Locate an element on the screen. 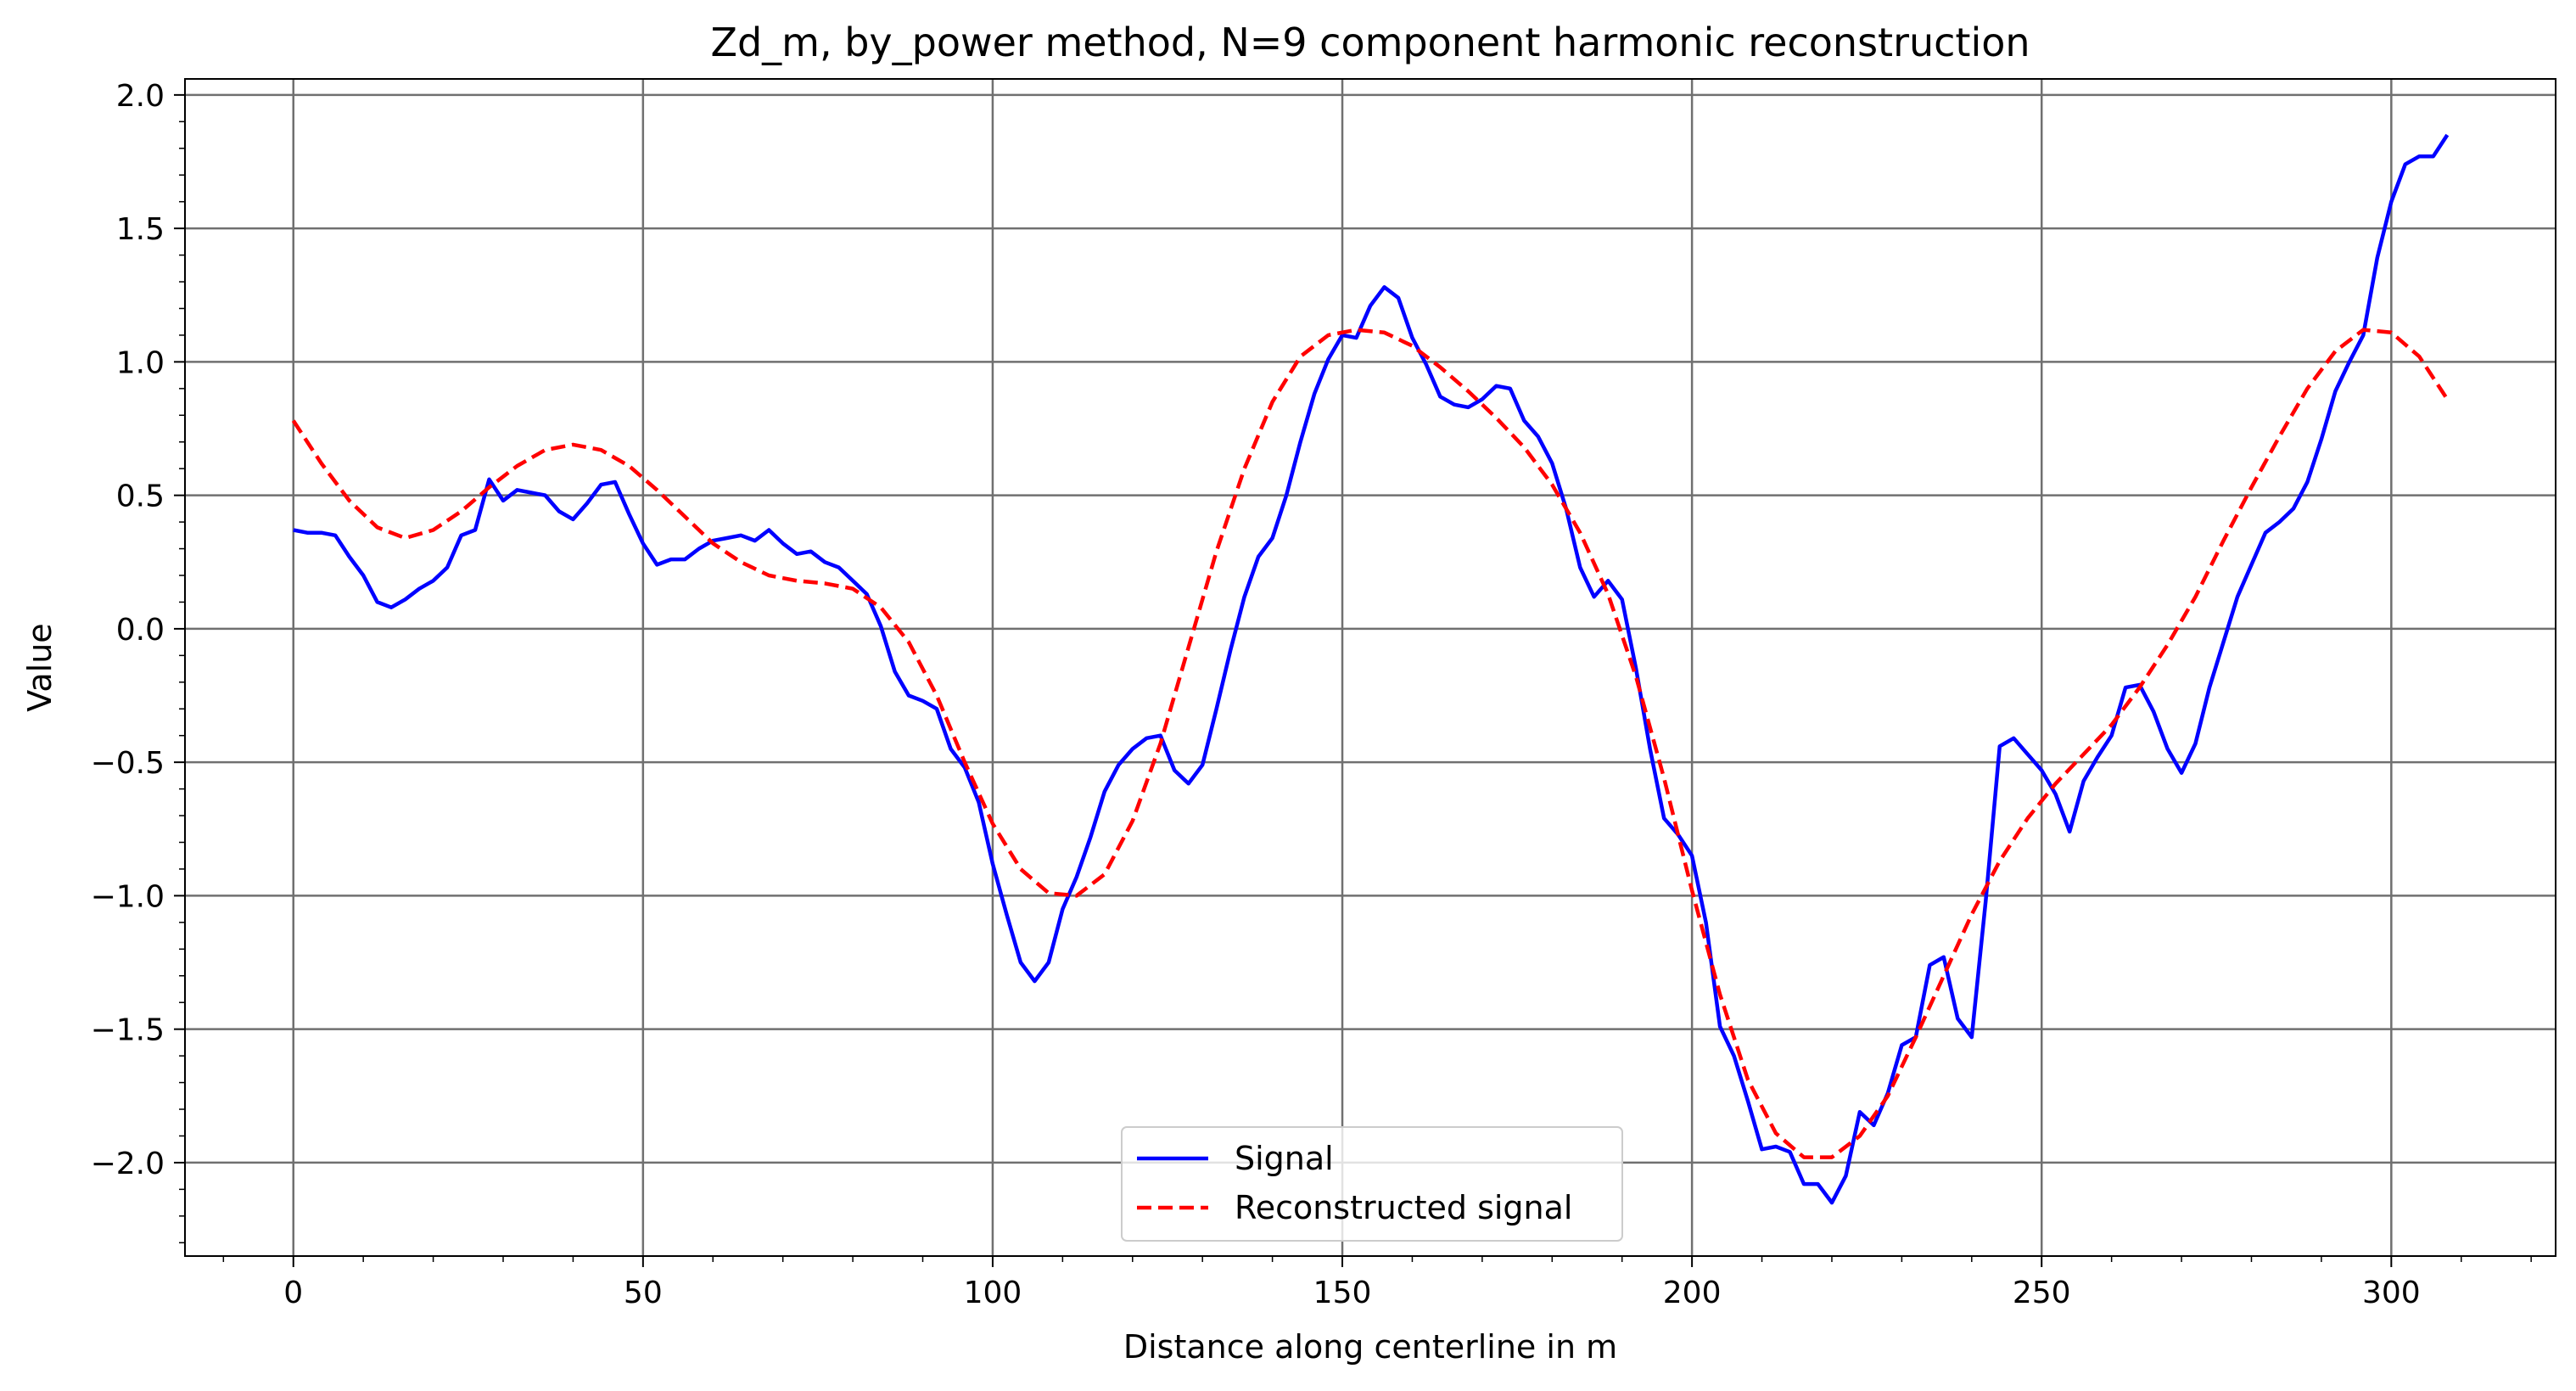  y-tick-label: 0.0 is located at coordinates (140, 630).